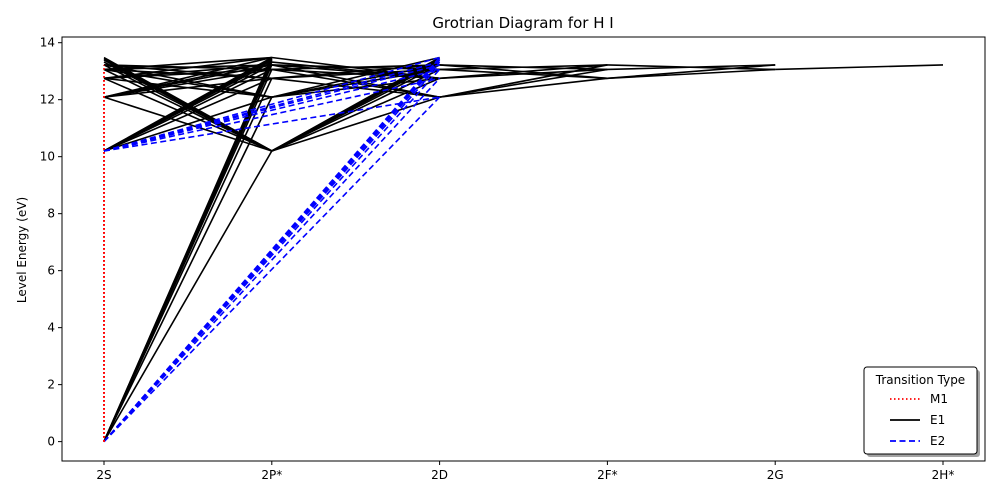  I want to click on y-axis-label: Level Energy (eV), so click(22, 250).